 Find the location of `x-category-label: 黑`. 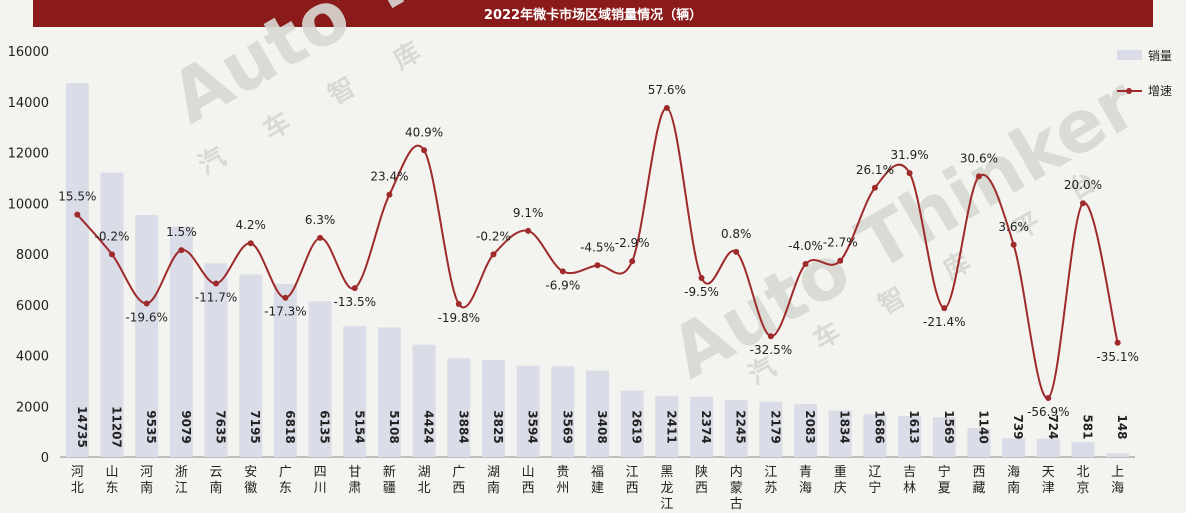

x-category-label: 黑 is located at coordinates (666, 472).